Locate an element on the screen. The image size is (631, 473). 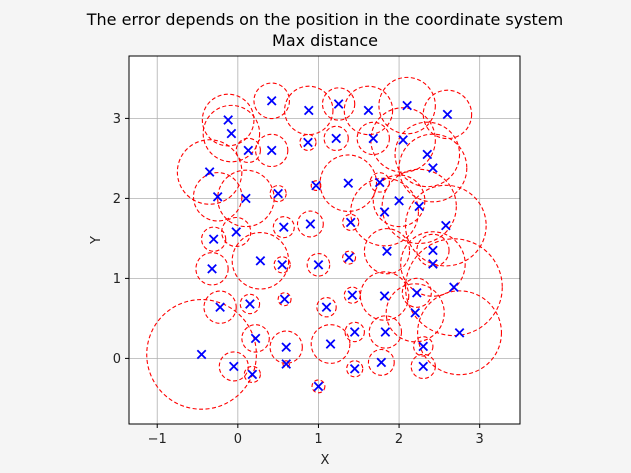
x-axis-label: X is located at coordinates (325, 460).